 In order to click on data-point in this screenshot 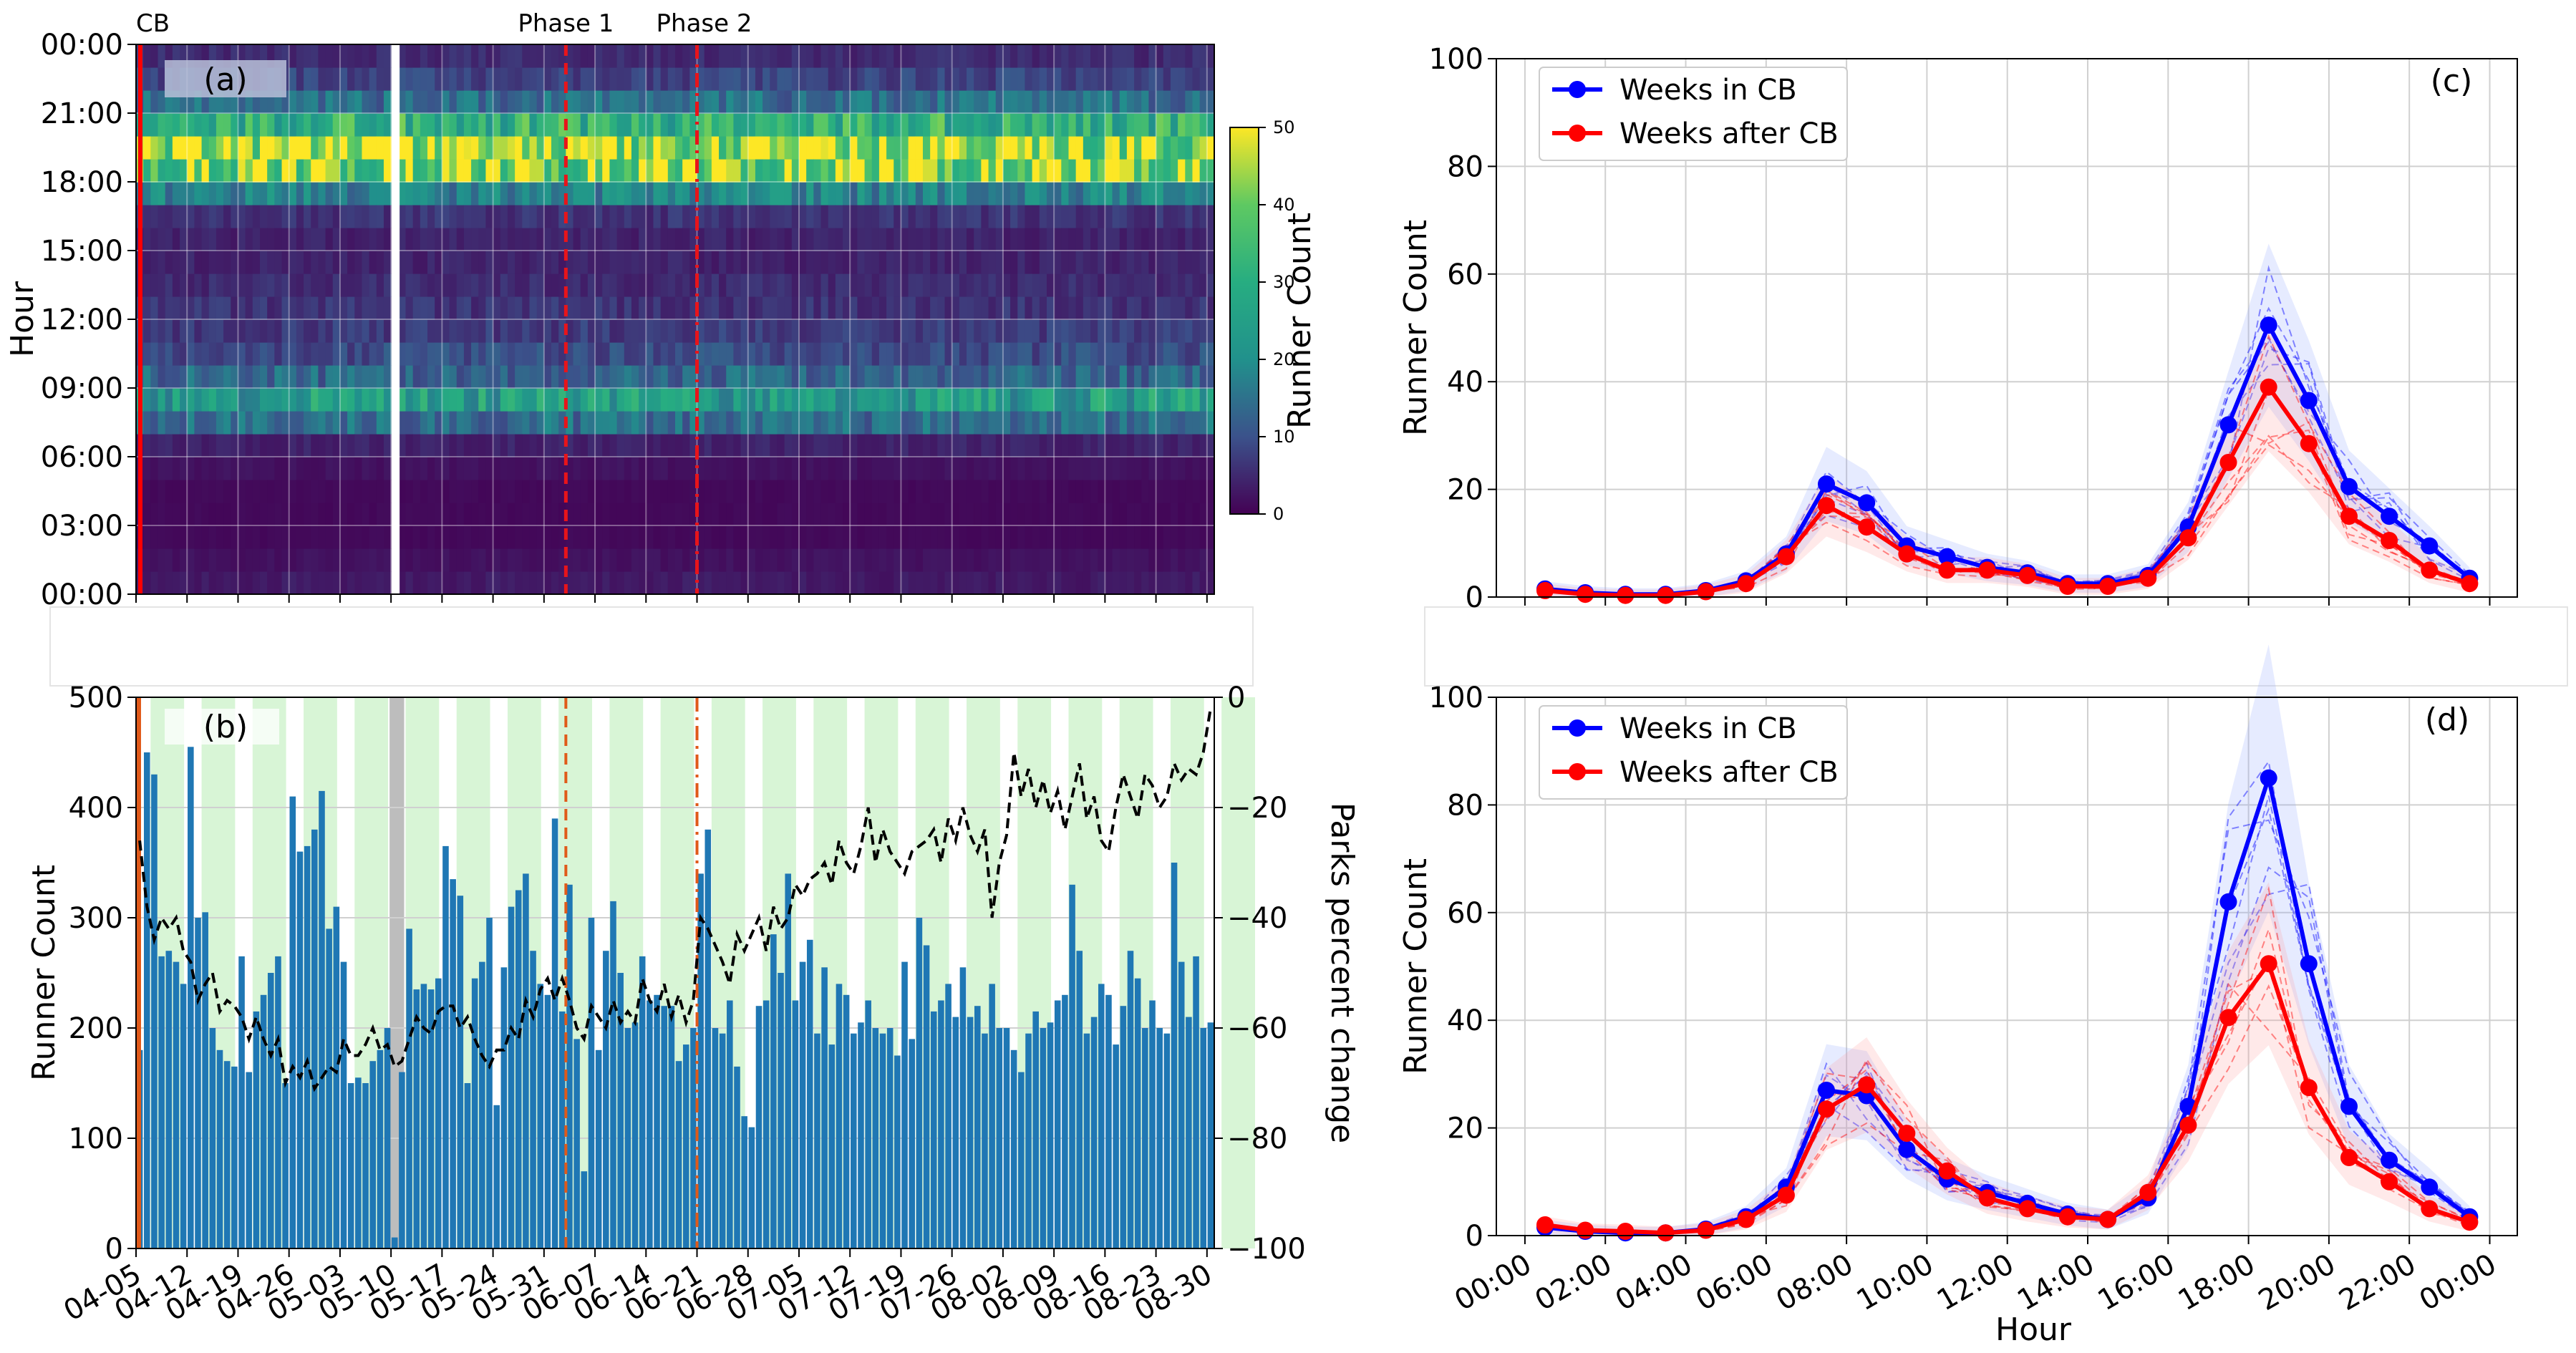, I will do `click(2027, 575)`.